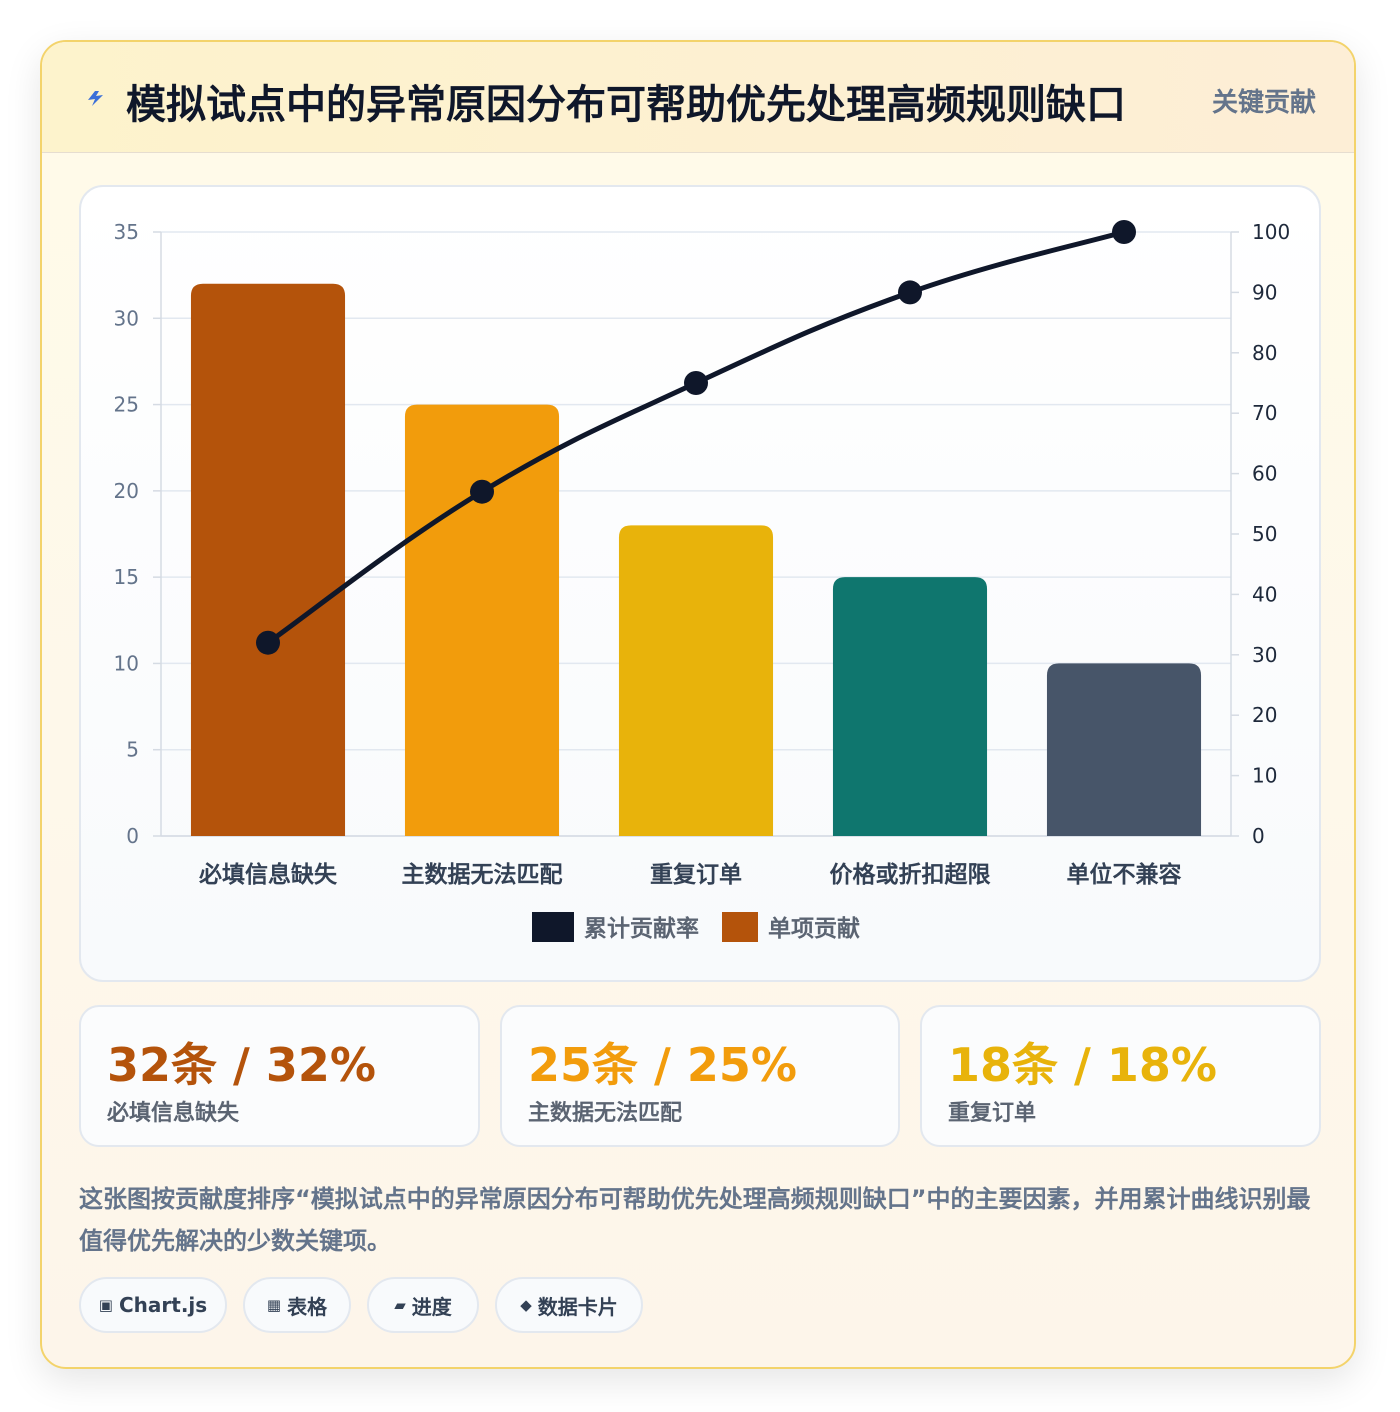 The width and height of the screenshot is (1400, 1412). I want to click on y2-tick-label: 50, so click(1264, 534).